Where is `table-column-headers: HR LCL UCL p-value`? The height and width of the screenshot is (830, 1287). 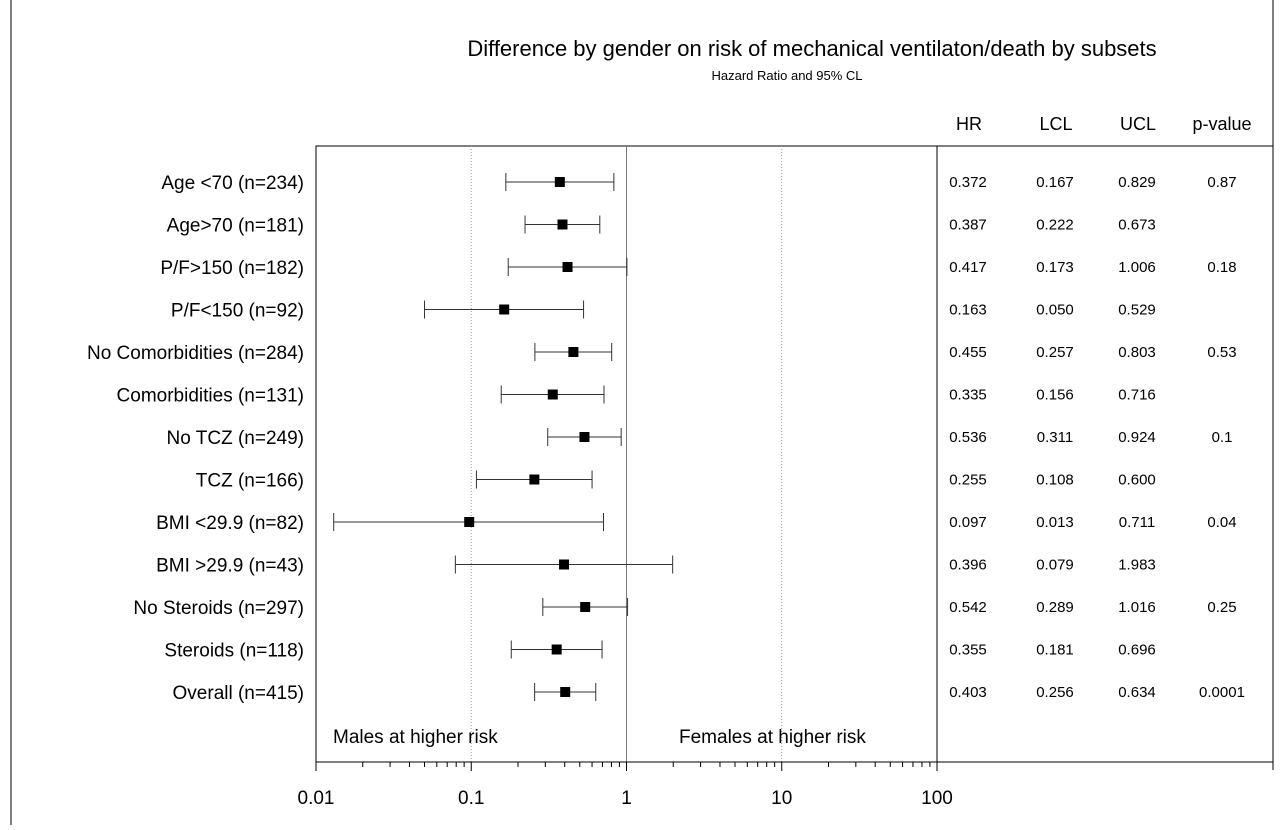
table-column-headers: HR LCL UCL p-value is located at coordinates (1104, 124).